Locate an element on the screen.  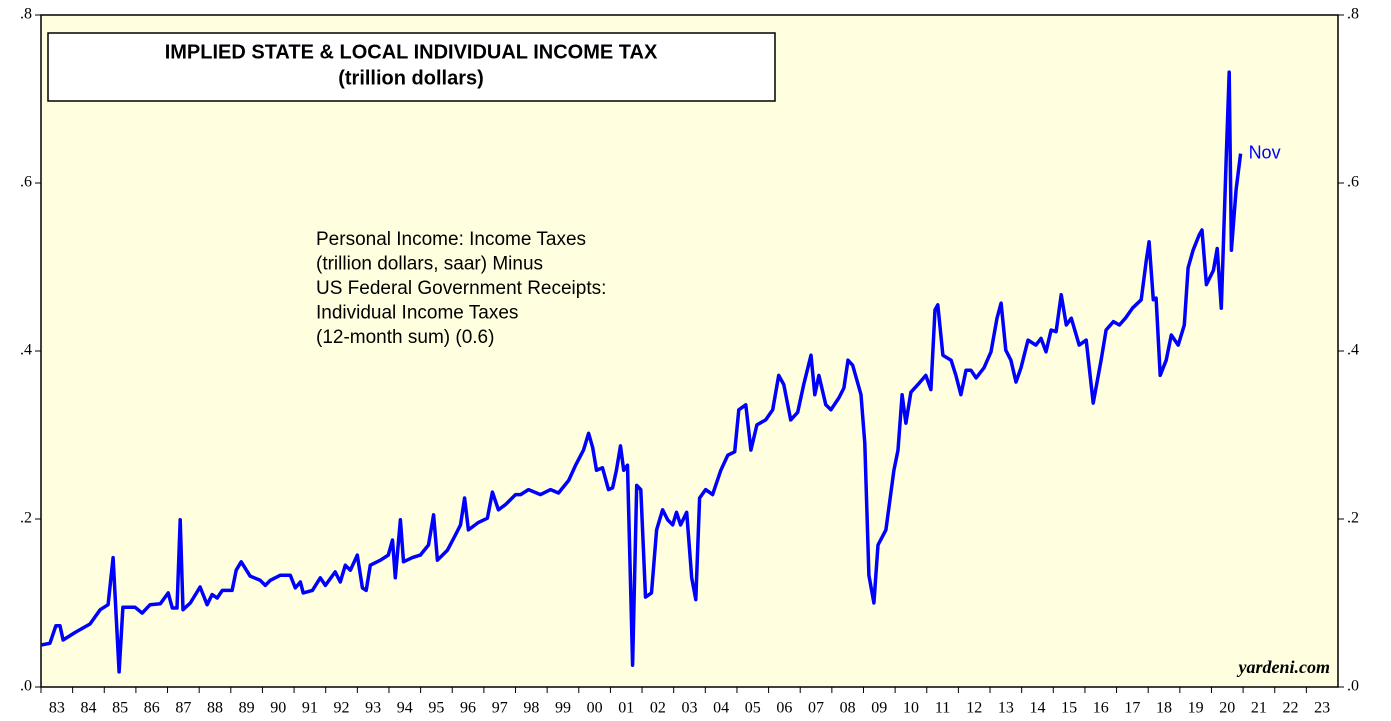
x-tick-label: 94 is located at coordinates (405, 708).